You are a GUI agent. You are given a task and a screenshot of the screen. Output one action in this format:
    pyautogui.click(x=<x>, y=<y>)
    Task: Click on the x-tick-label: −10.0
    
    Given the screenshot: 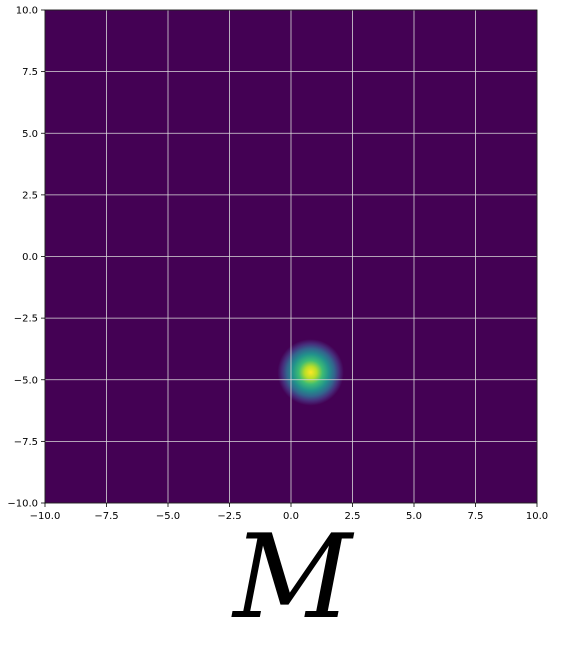 What is the action you would take?
    pyautogui.click(x=45, y=515)
    